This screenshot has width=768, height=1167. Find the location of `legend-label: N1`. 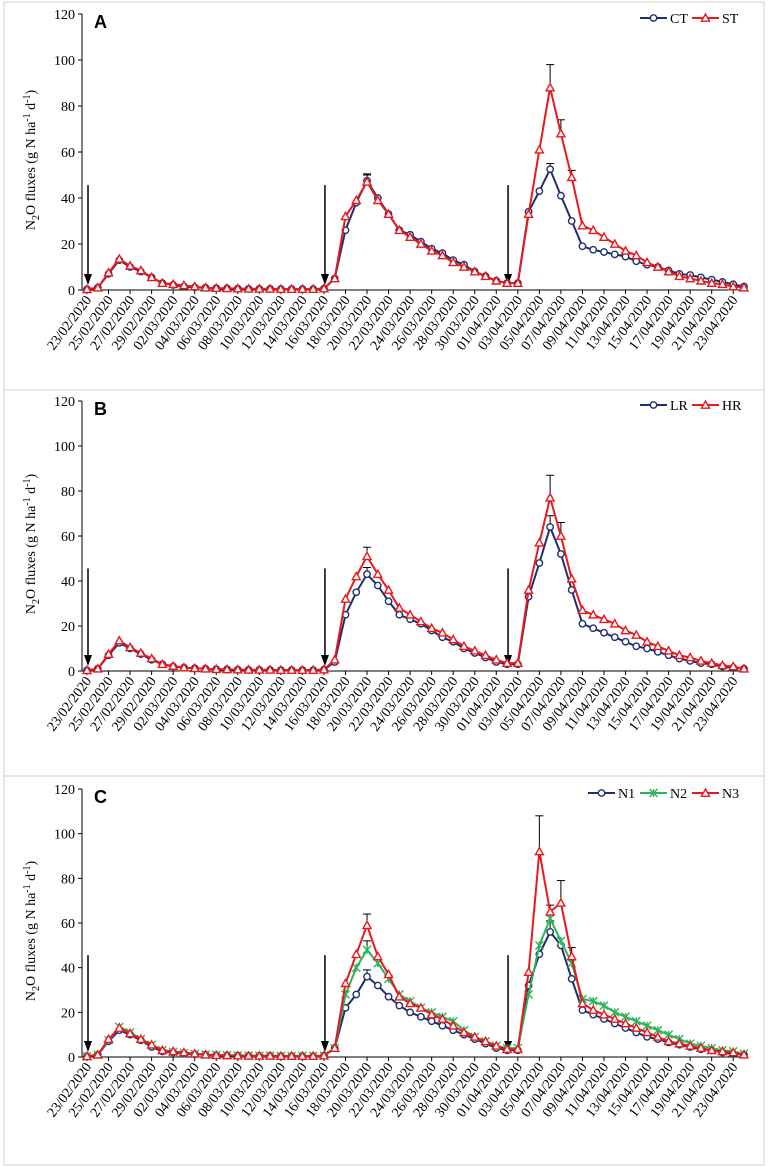

legend-label: N1 is located at coordinates (626, 794).